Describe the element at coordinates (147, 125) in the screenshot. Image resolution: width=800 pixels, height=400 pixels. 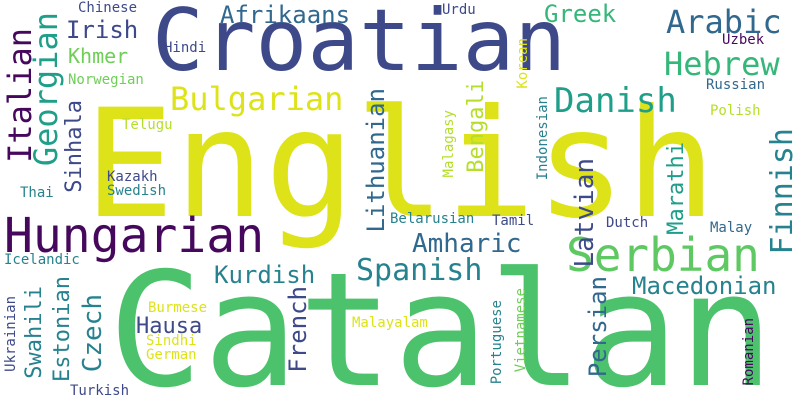
I see `word-telugu: Telugu` at that location.